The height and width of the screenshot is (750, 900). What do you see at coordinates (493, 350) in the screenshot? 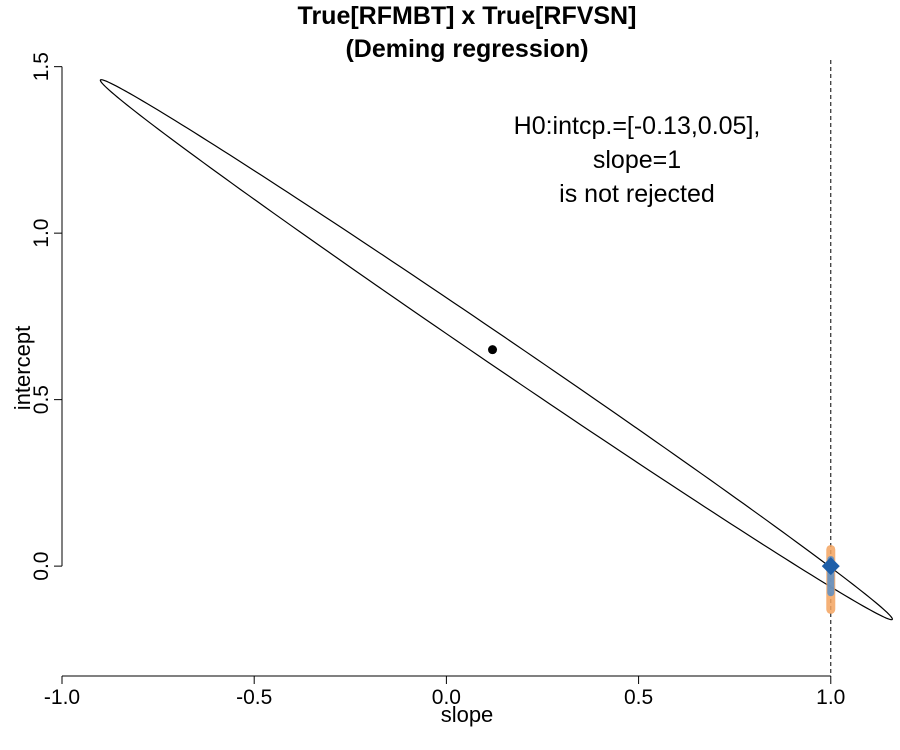
I see `estimate-point` at bounding box center [493, 350].